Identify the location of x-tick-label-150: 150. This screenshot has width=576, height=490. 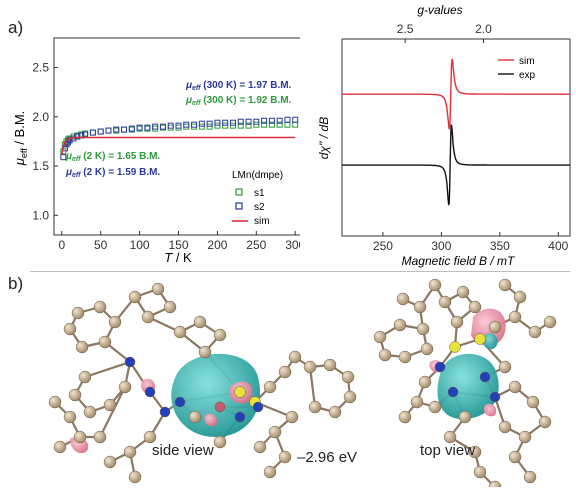
(178, 245).